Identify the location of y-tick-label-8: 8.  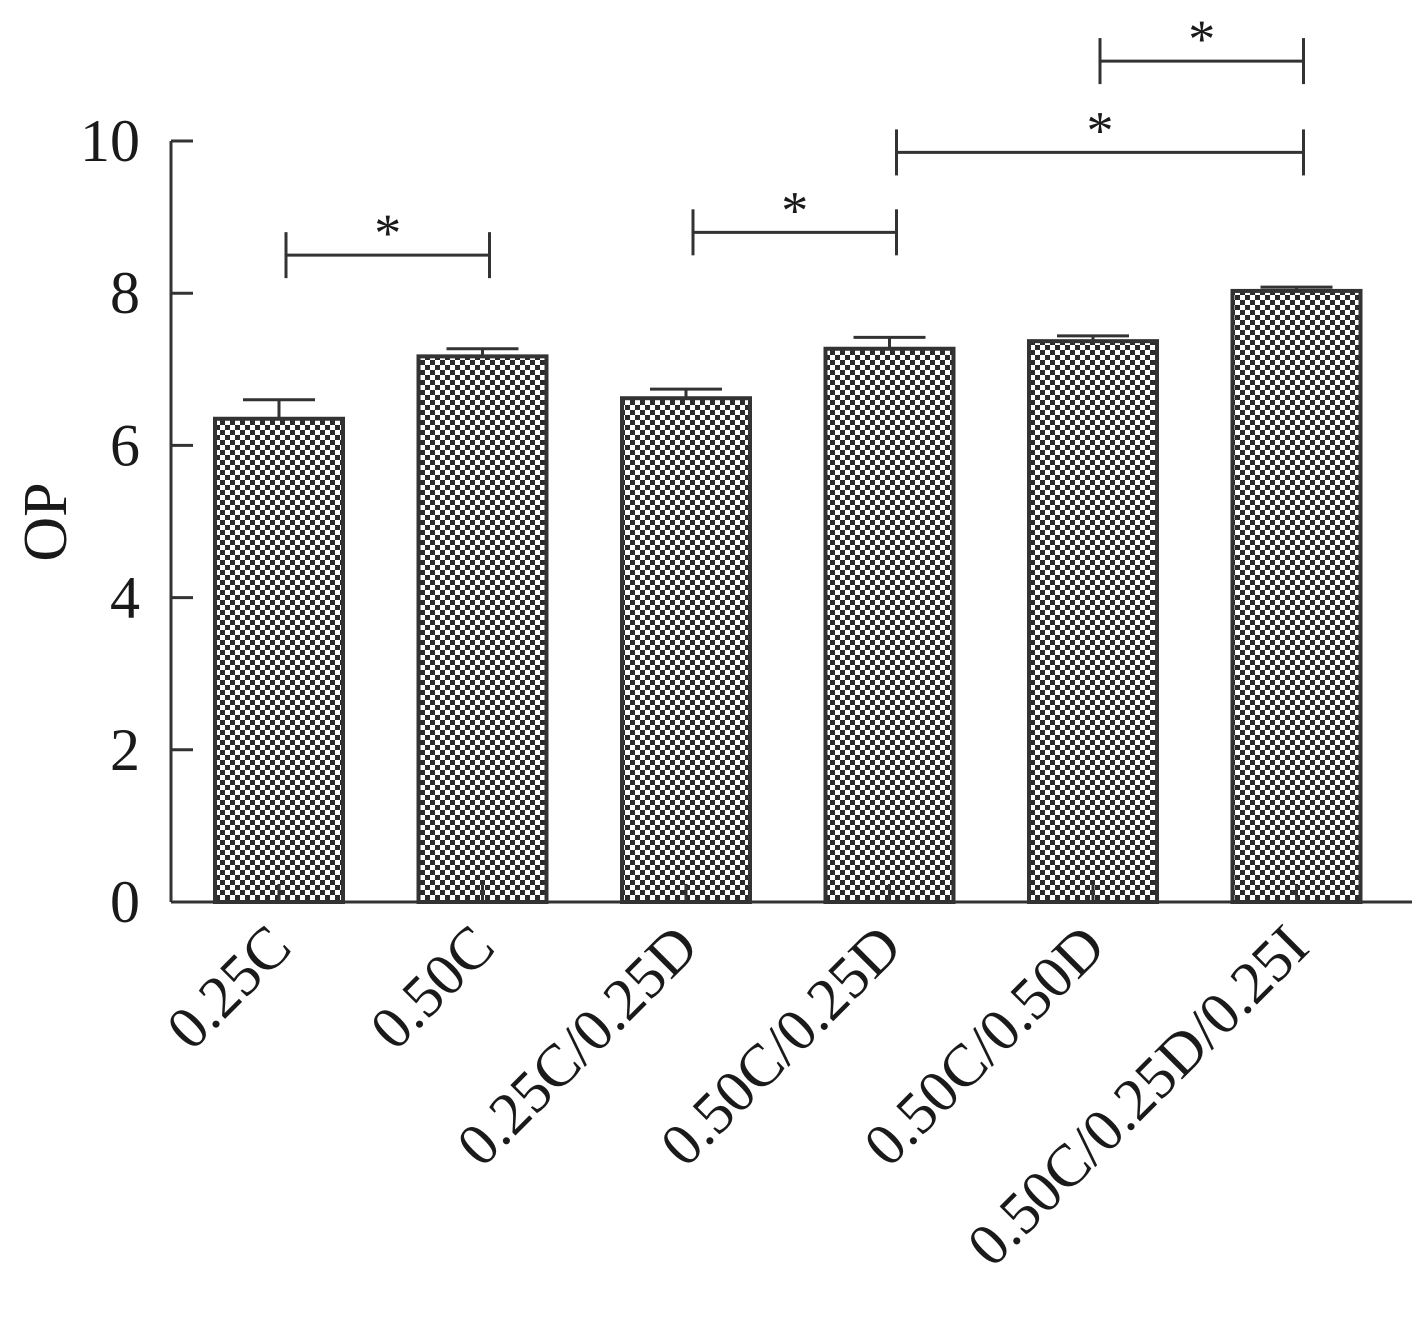
(125, 293).